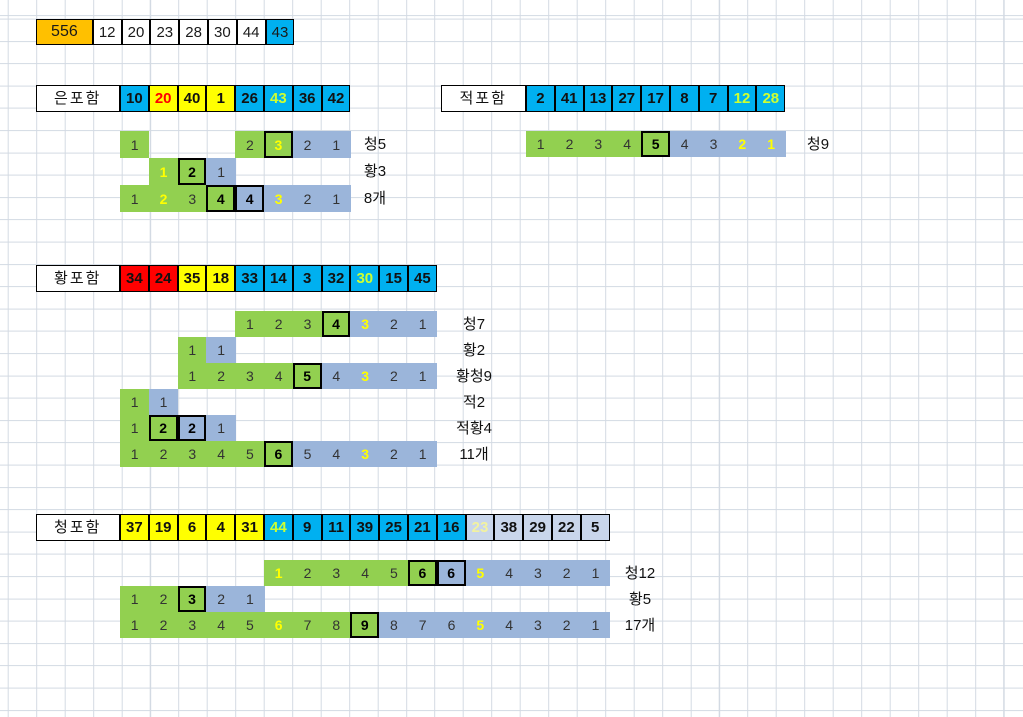 This screenshot has width=1023, height=717. What do you see at coordinates (163, 278) in the screenshot?
I see `header-number-cell: 24` at bounding box center [163, 278].